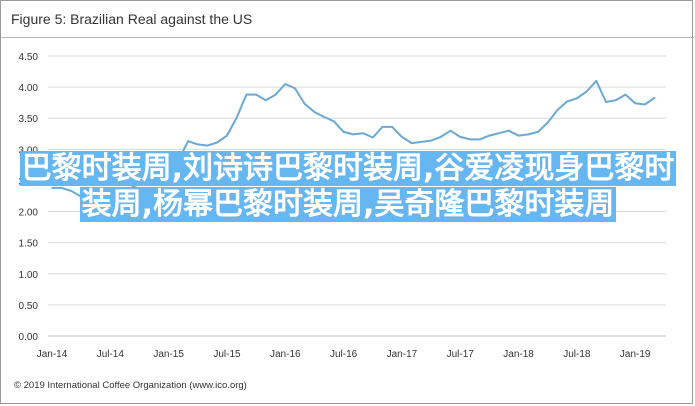 The height and width of the screenshot is (406, 695). What do you see at coordinates (635, 354) in the screenshot?
I see `x-tick-label: Jan-19` at bounding box center [635, 354].